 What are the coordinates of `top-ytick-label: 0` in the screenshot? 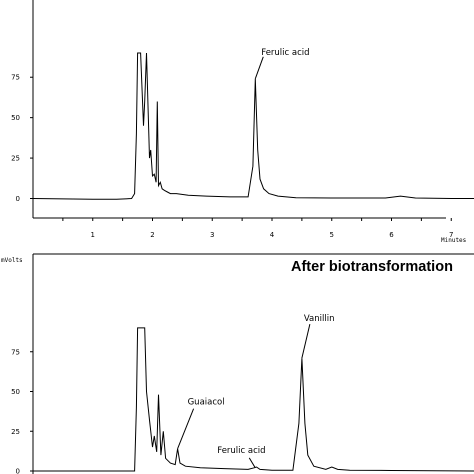 It's located at (18, 199).